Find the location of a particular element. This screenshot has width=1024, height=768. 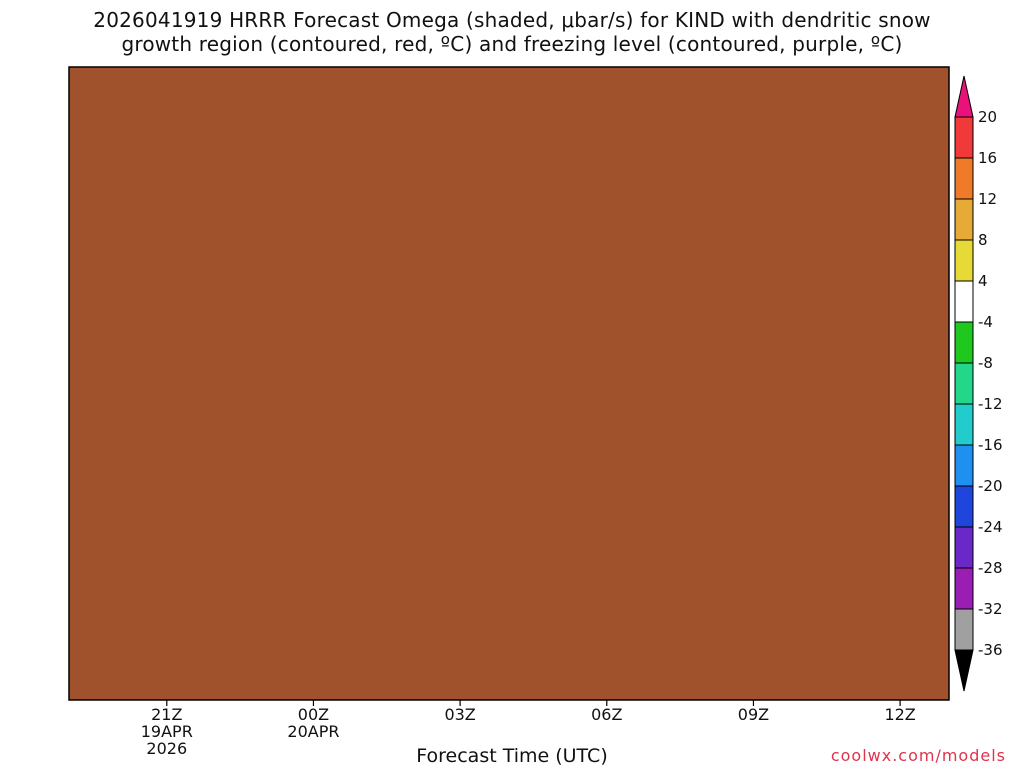

colorbar-top-arrow is located at coordinates (964, 96).